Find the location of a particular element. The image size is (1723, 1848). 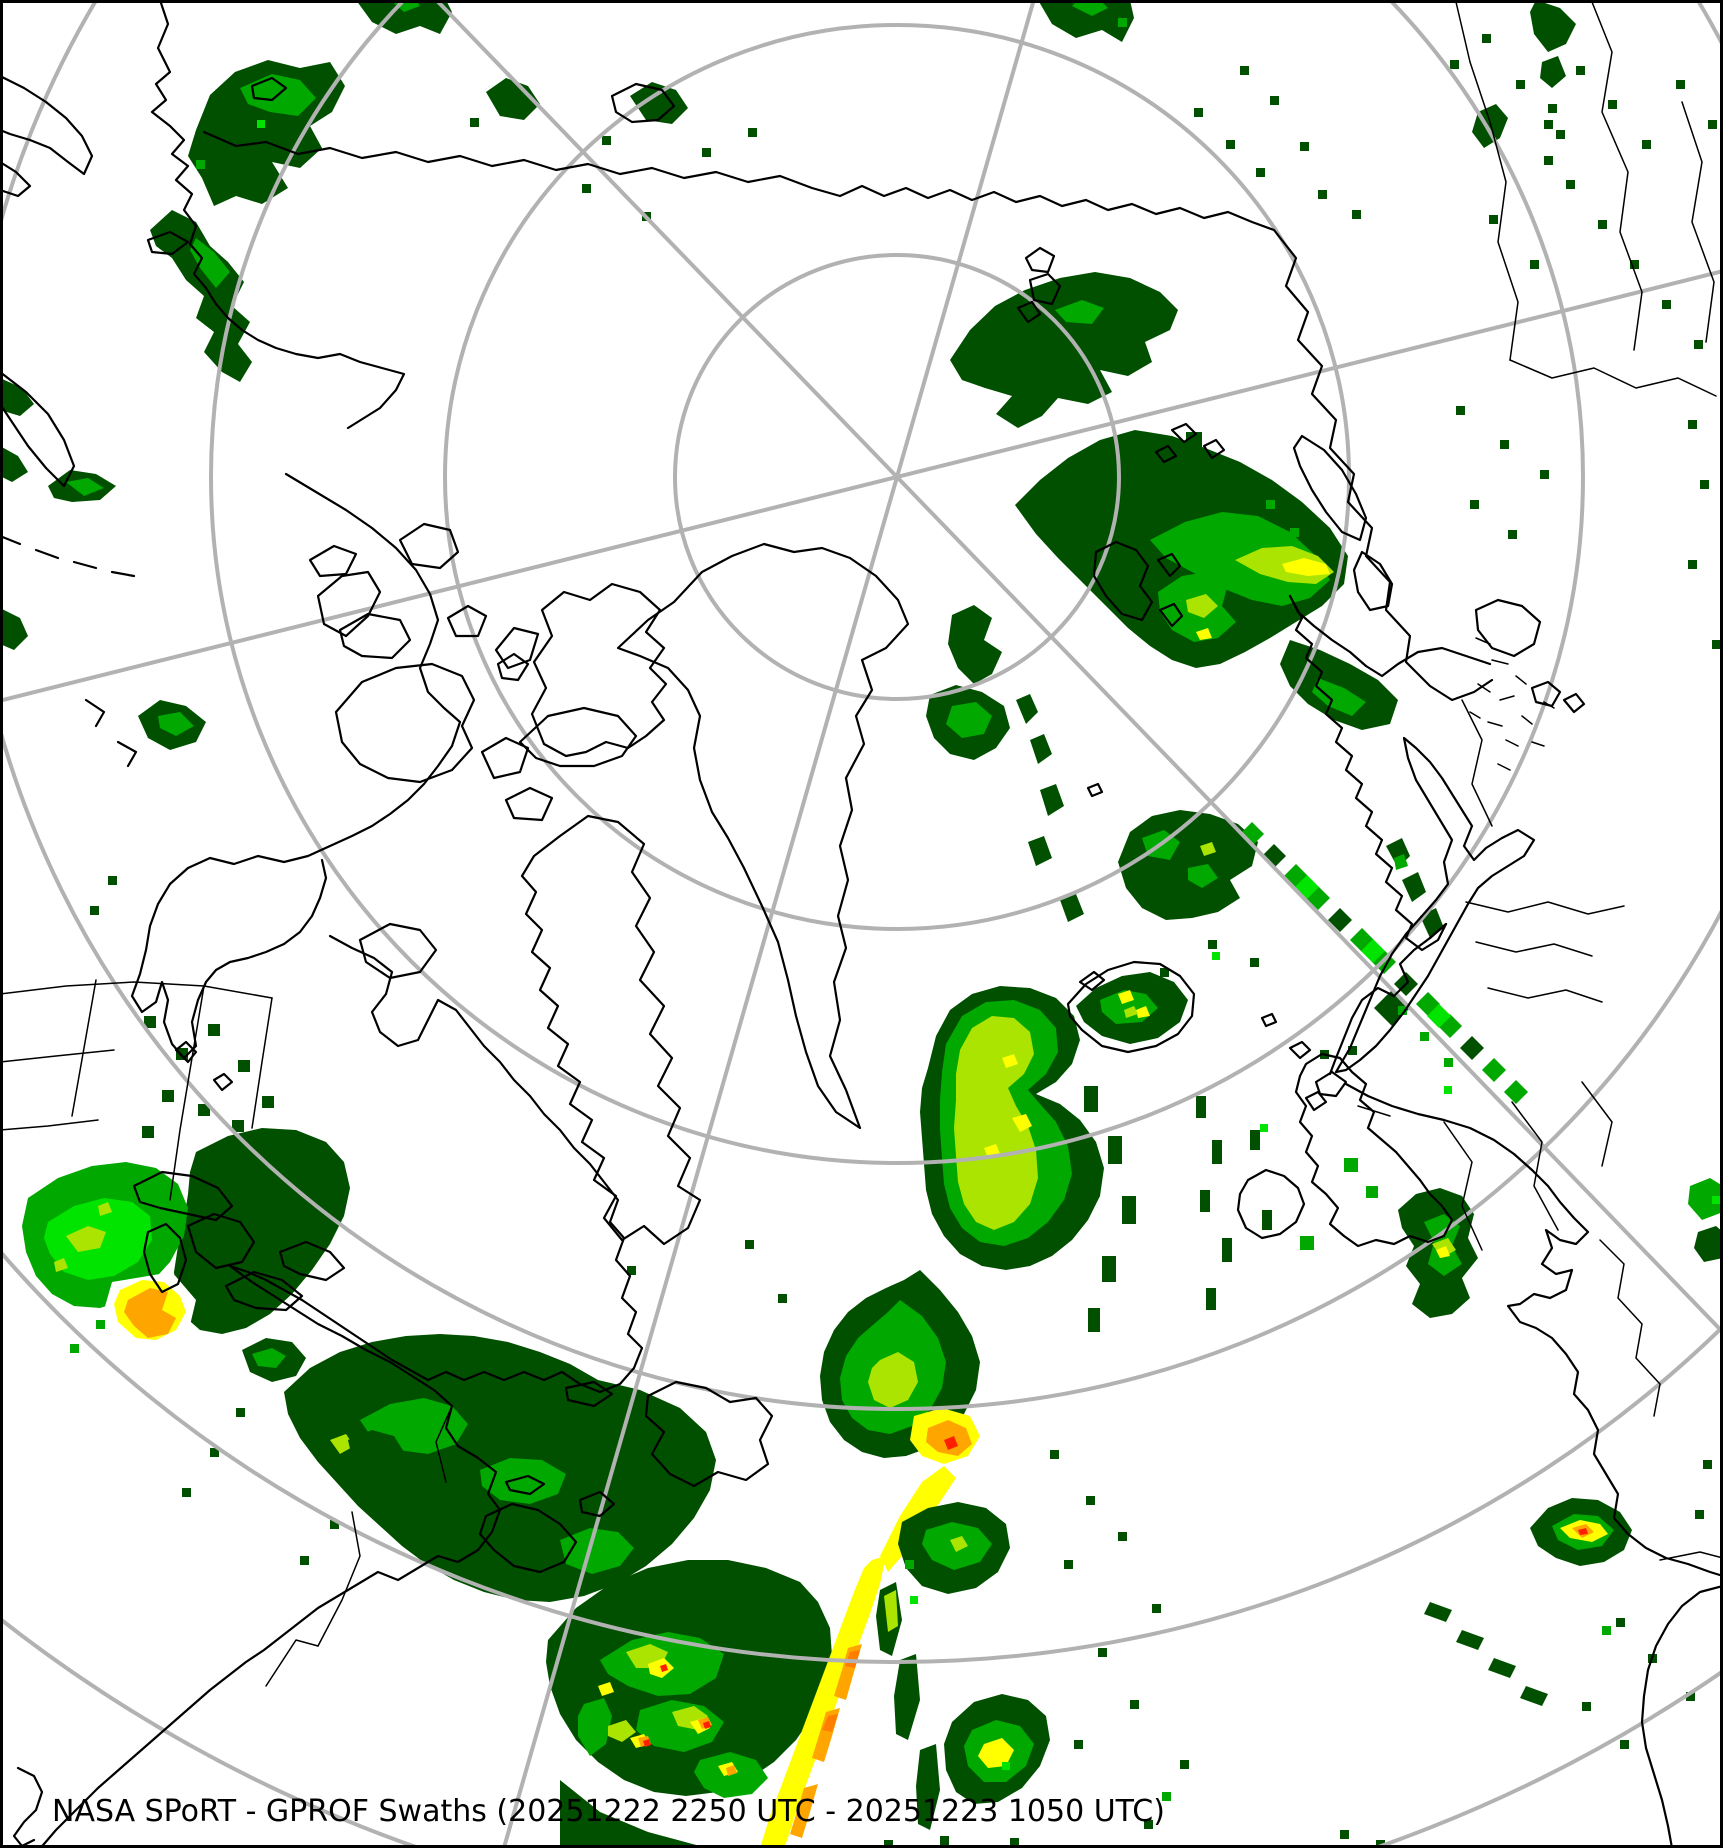

precip-blob-or2 is located at coordinates (841, 1691).